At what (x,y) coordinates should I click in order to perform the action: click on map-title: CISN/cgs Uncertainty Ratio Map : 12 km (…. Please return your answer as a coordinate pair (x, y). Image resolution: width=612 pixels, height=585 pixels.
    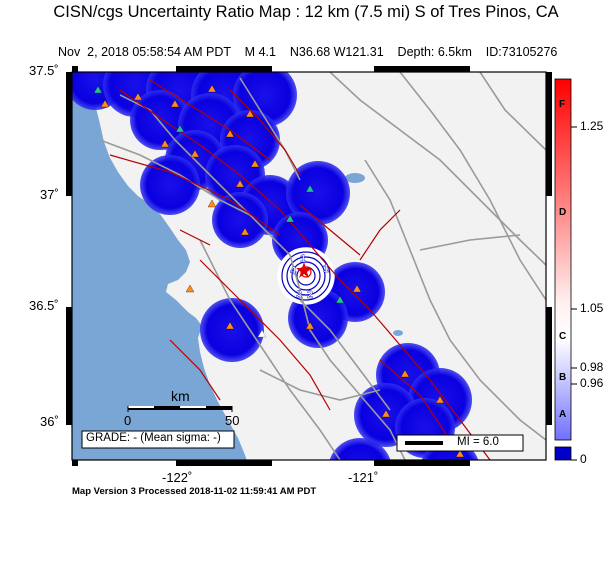
    Looking at the image, I should click on (306, 12).